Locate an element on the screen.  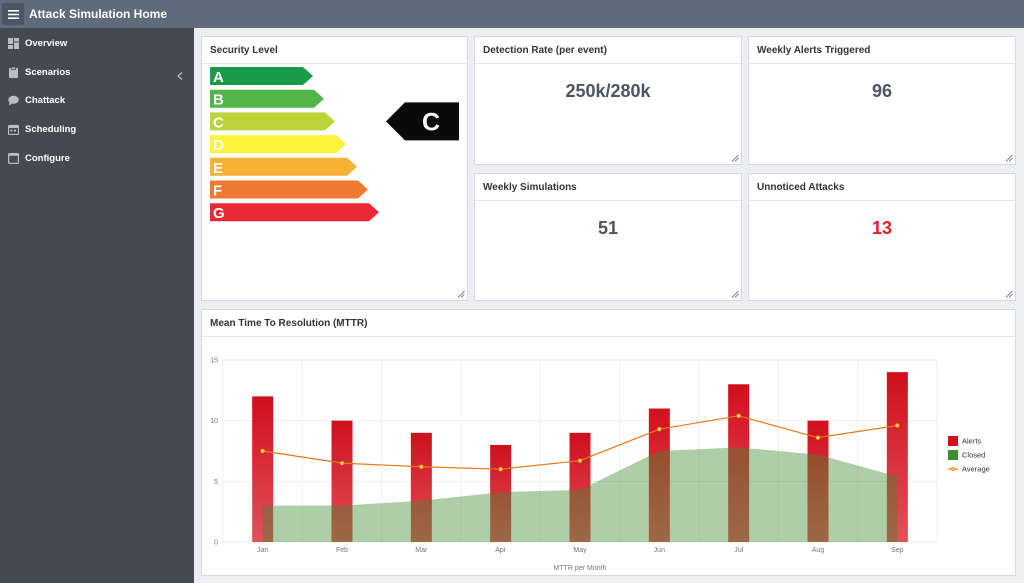
dashboard-icon is located at coordinates (13, 43).